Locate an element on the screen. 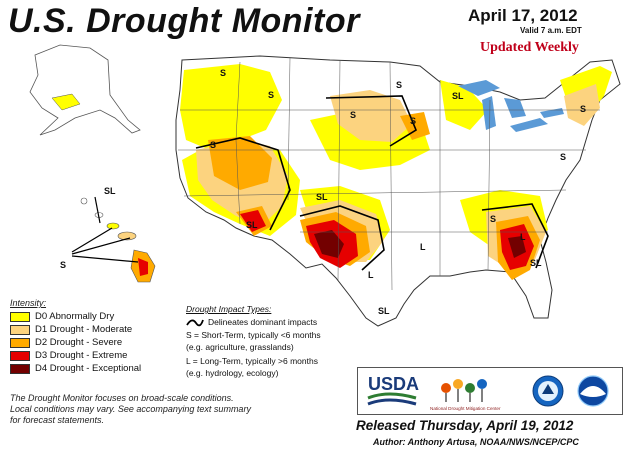 The image size is (638, 457). label-l-1: L is located at coordinates (523, 237).